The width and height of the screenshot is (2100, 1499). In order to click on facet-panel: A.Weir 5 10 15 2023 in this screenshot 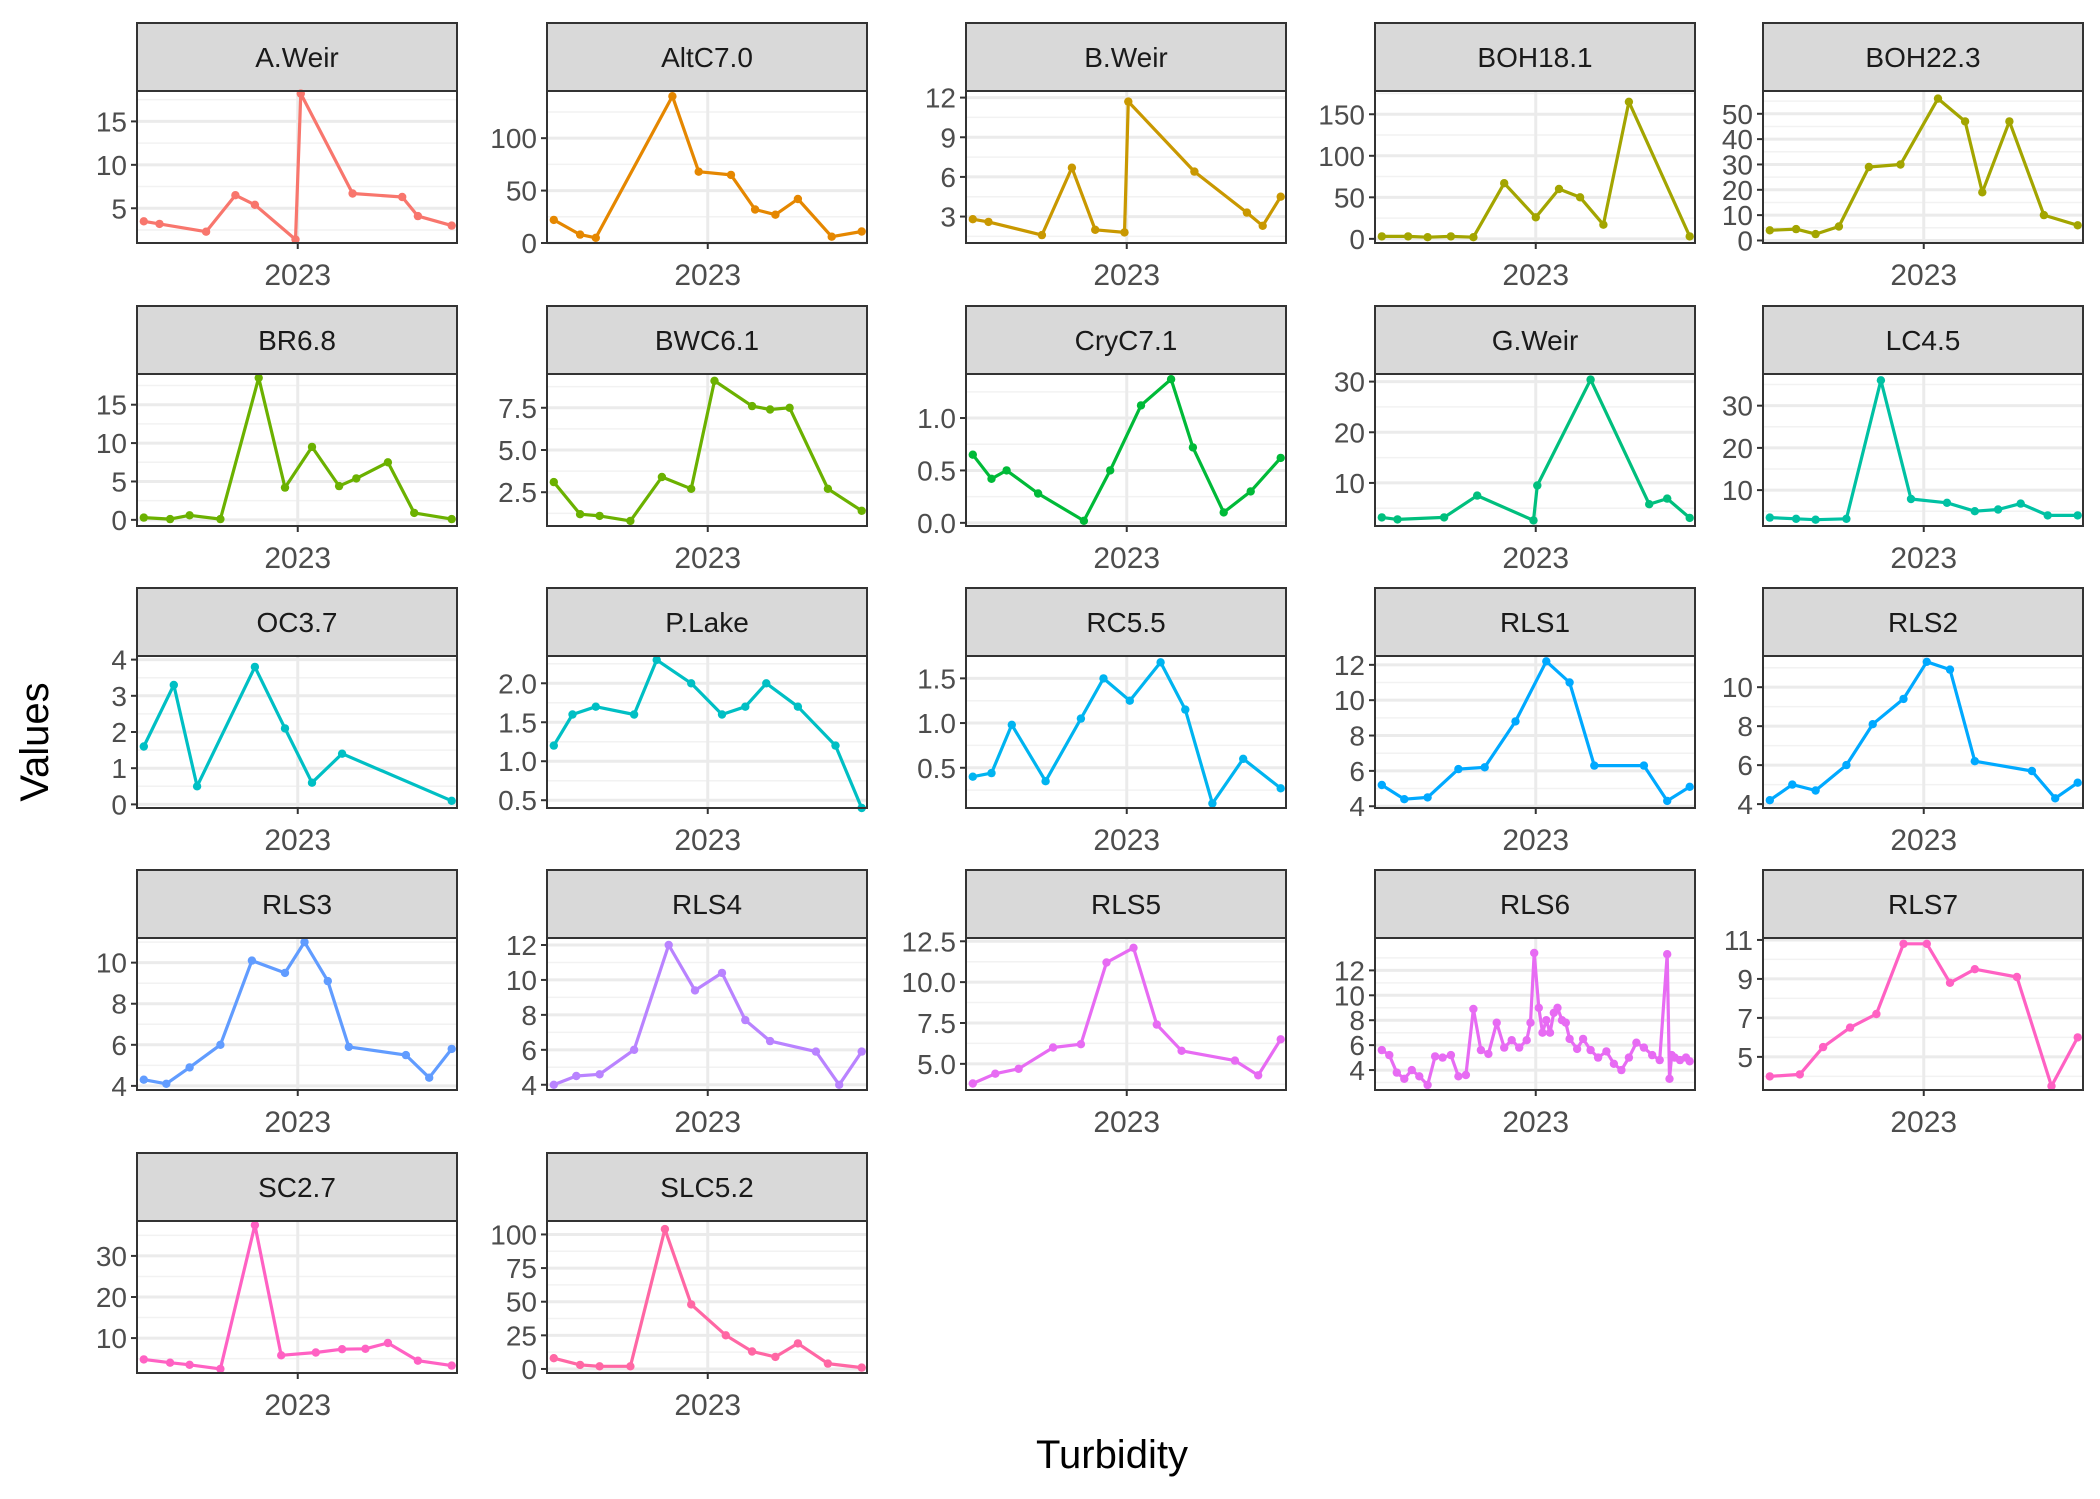, I will do `click(277, 157)`.